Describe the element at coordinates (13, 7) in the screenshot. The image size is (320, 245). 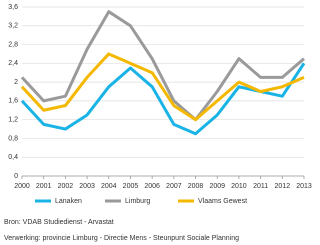
I see `y-tick-label: 3,6` at that location.